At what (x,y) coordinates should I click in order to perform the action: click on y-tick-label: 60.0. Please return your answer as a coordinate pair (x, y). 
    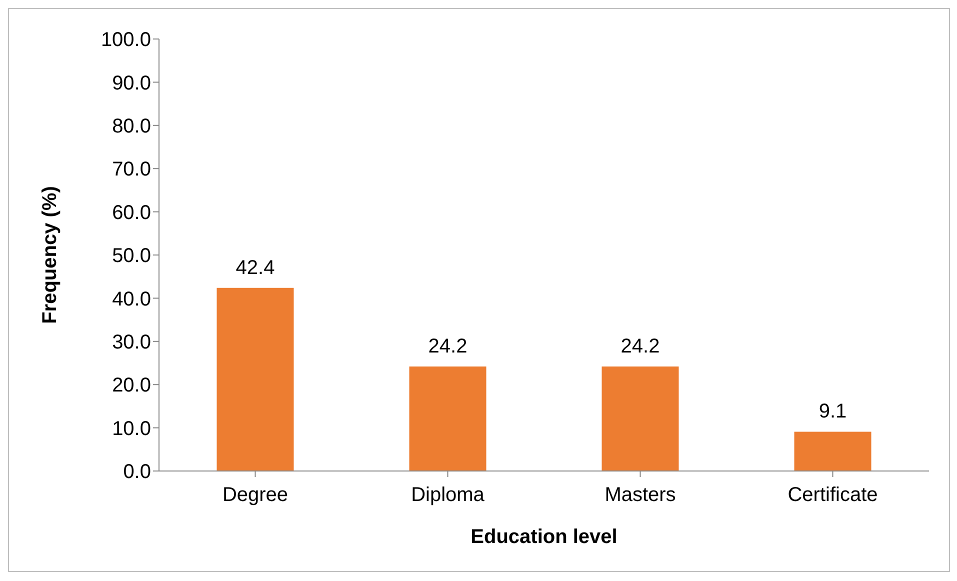
    Looking at the image, I should click on (131, 213).